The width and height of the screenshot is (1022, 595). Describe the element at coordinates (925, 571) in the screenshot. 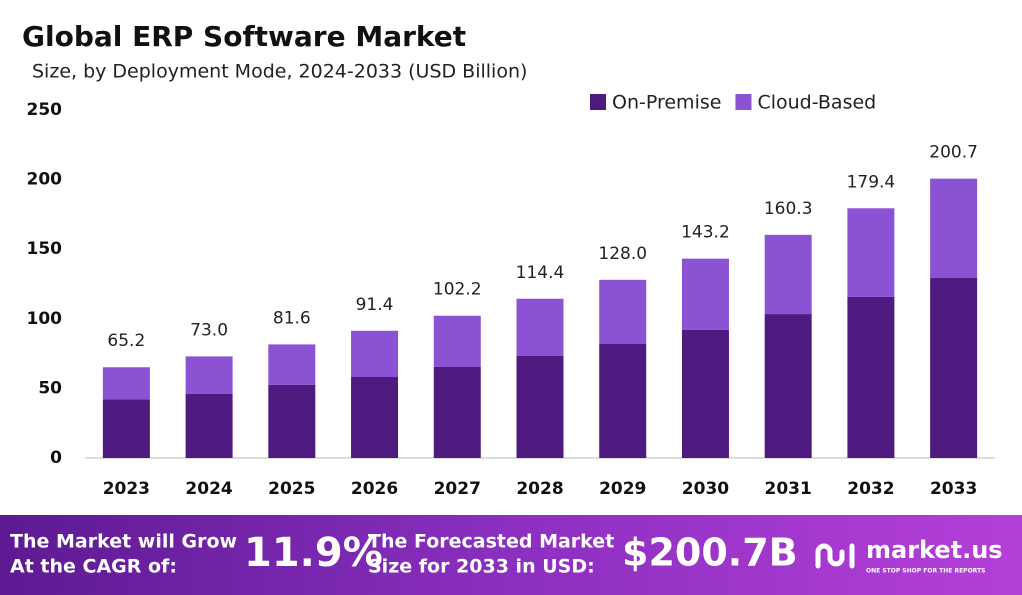

I see `brand-tagline: ONE STOP SHOP FOR THE REPORTS` at that location.